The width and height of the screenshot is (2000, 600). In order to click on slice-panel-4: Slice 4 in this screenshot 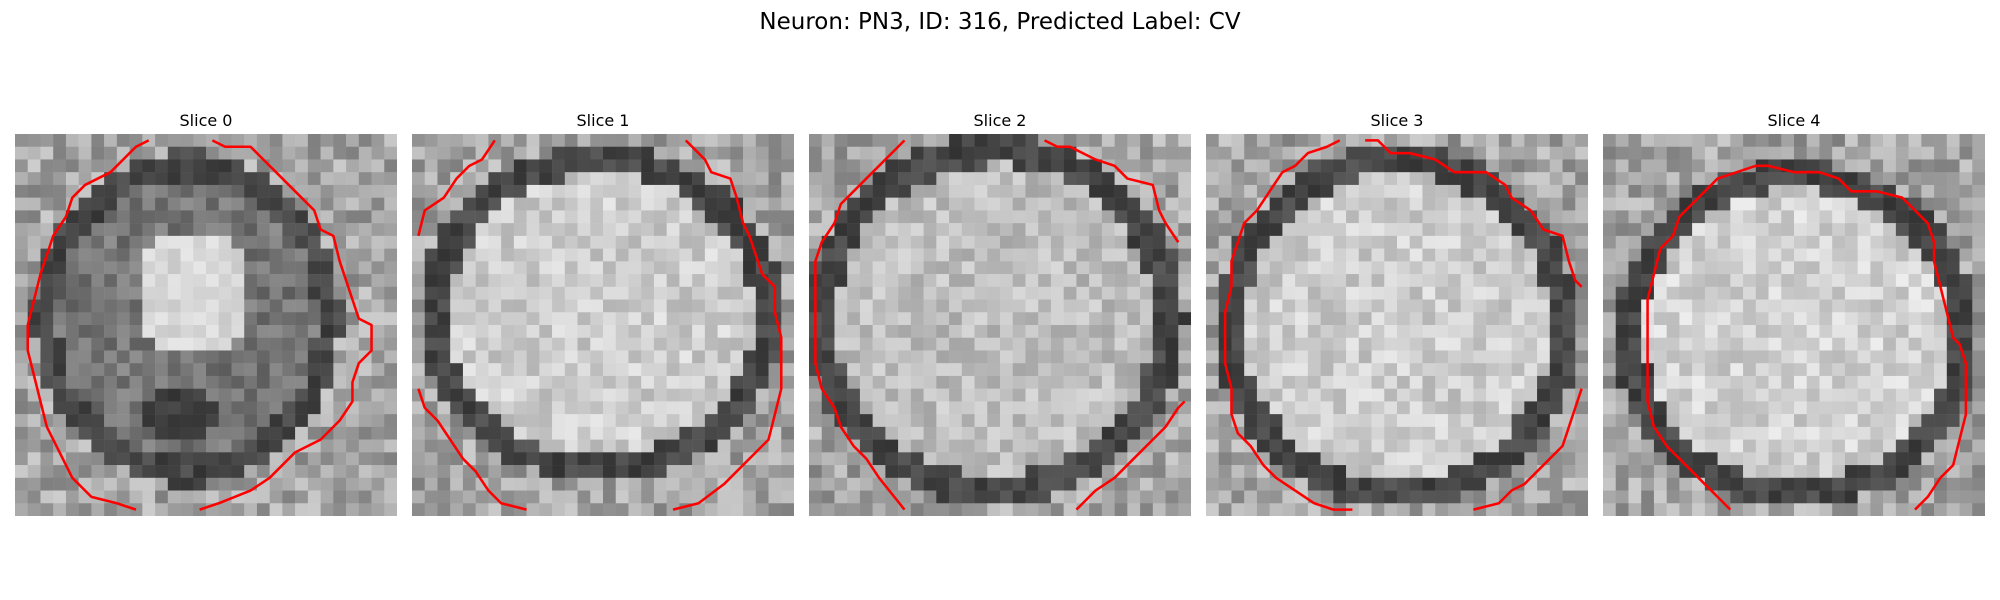, I will do `click(1794, 313)`.